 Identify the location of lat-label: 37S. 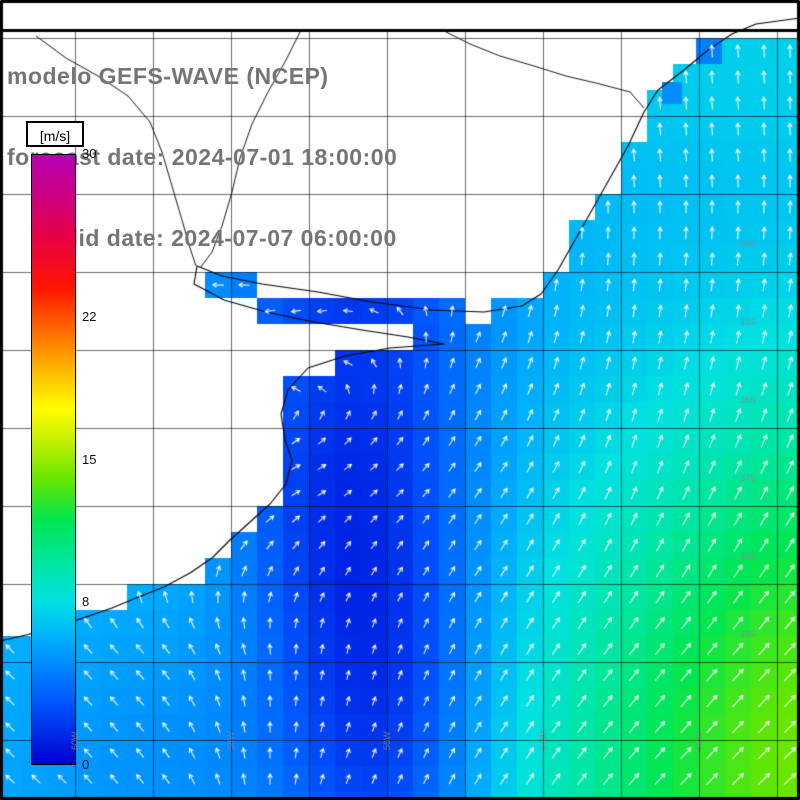
(748, 478).